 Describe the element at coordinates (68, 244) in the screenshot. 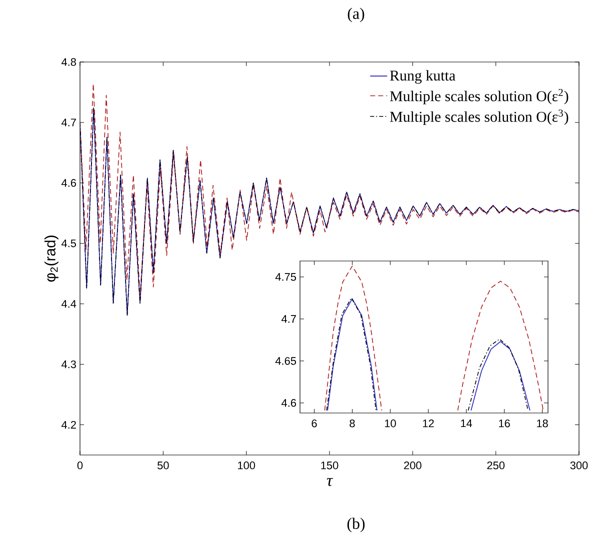

I see `y-tick-label: 4.5` at that location.